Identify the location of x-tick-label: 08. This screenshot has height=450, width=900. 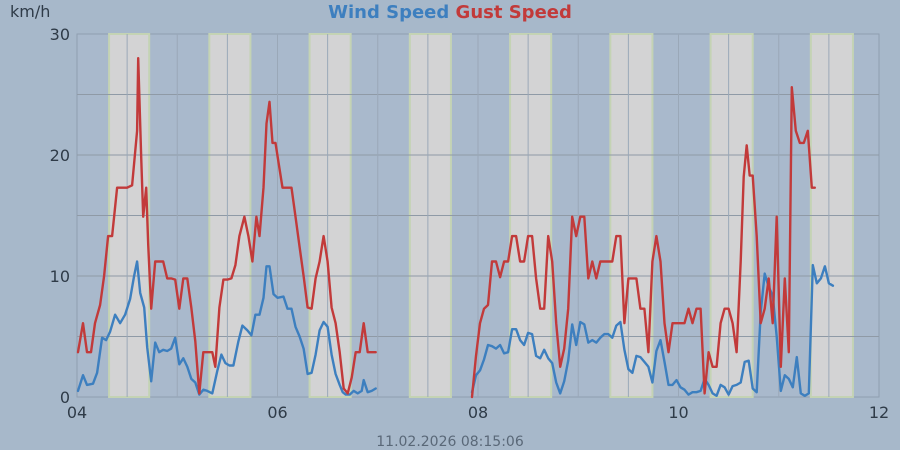
(478, 412).